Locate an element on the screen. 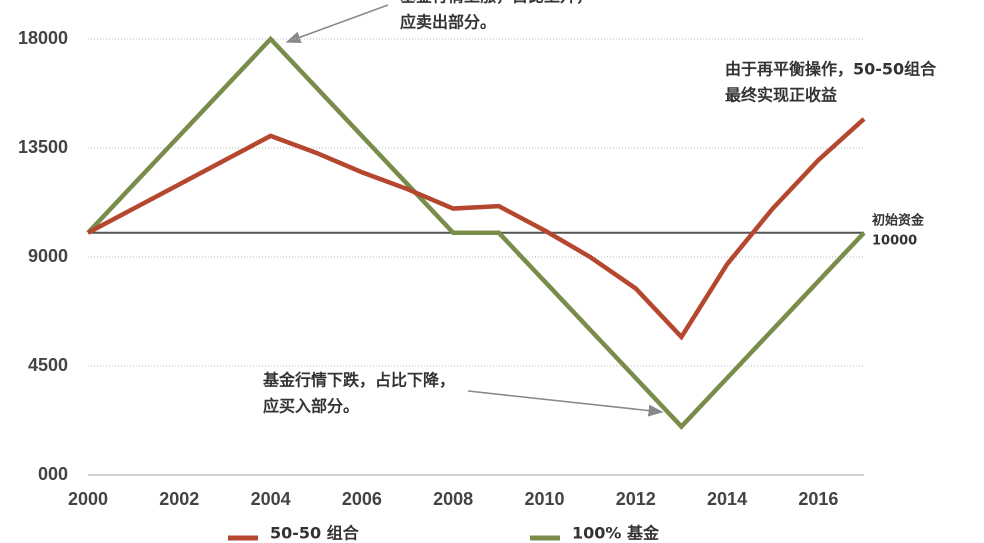 The width and height of the screenshot is (984, 543). y-tick-label: 9000 is located at coordinates (48, 256).